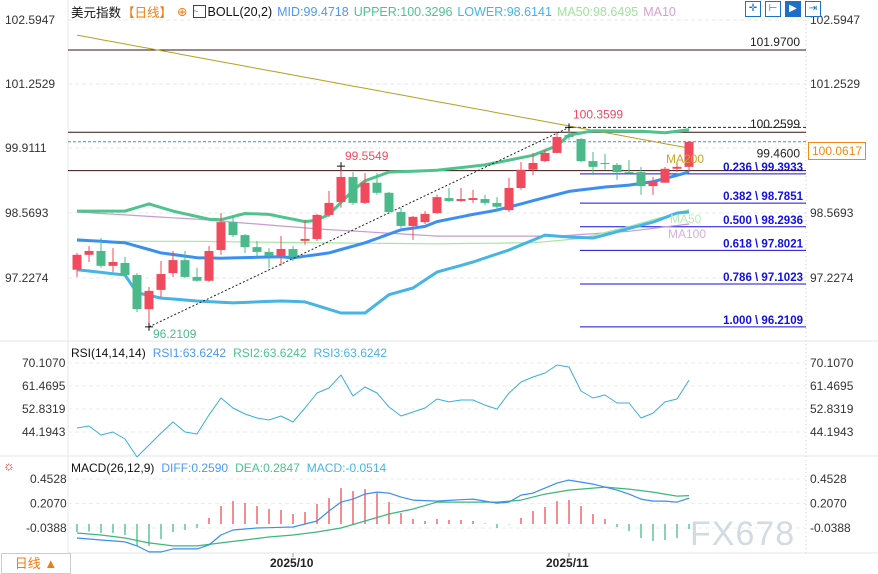 This screenshot has width=878, height=574. I want to click on swing-high-annotation: 99.5549, so click(367, 156).